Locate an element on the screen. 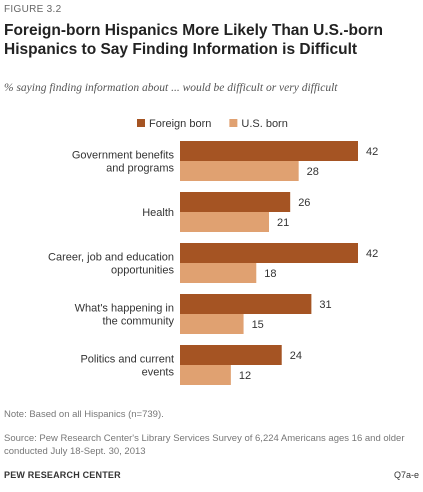  question-reference: Q7a-e is located at coordinates (406, 475).